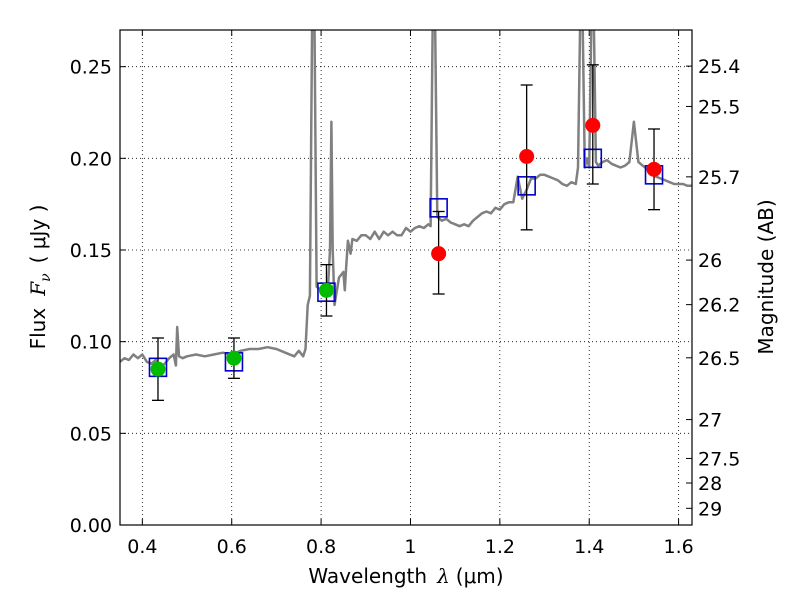 The image size is (800, 600). I want to click on y-tick-label: 0.20, so click(91, 159).